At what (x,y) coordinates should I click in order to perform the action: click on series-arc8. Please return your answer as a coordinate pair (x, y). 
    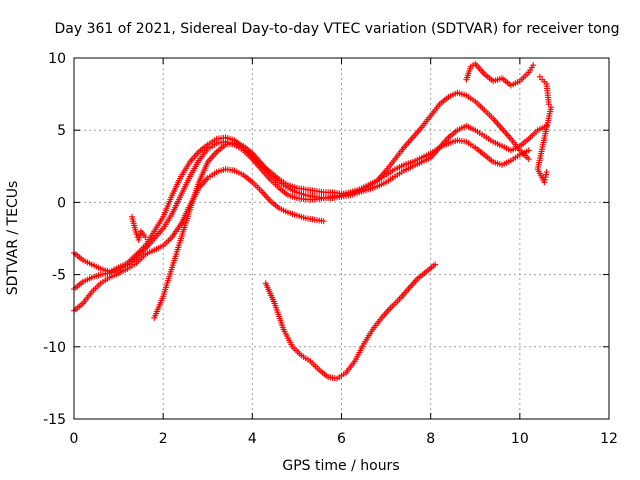
    Looking at the image, I should click on (138, 228).